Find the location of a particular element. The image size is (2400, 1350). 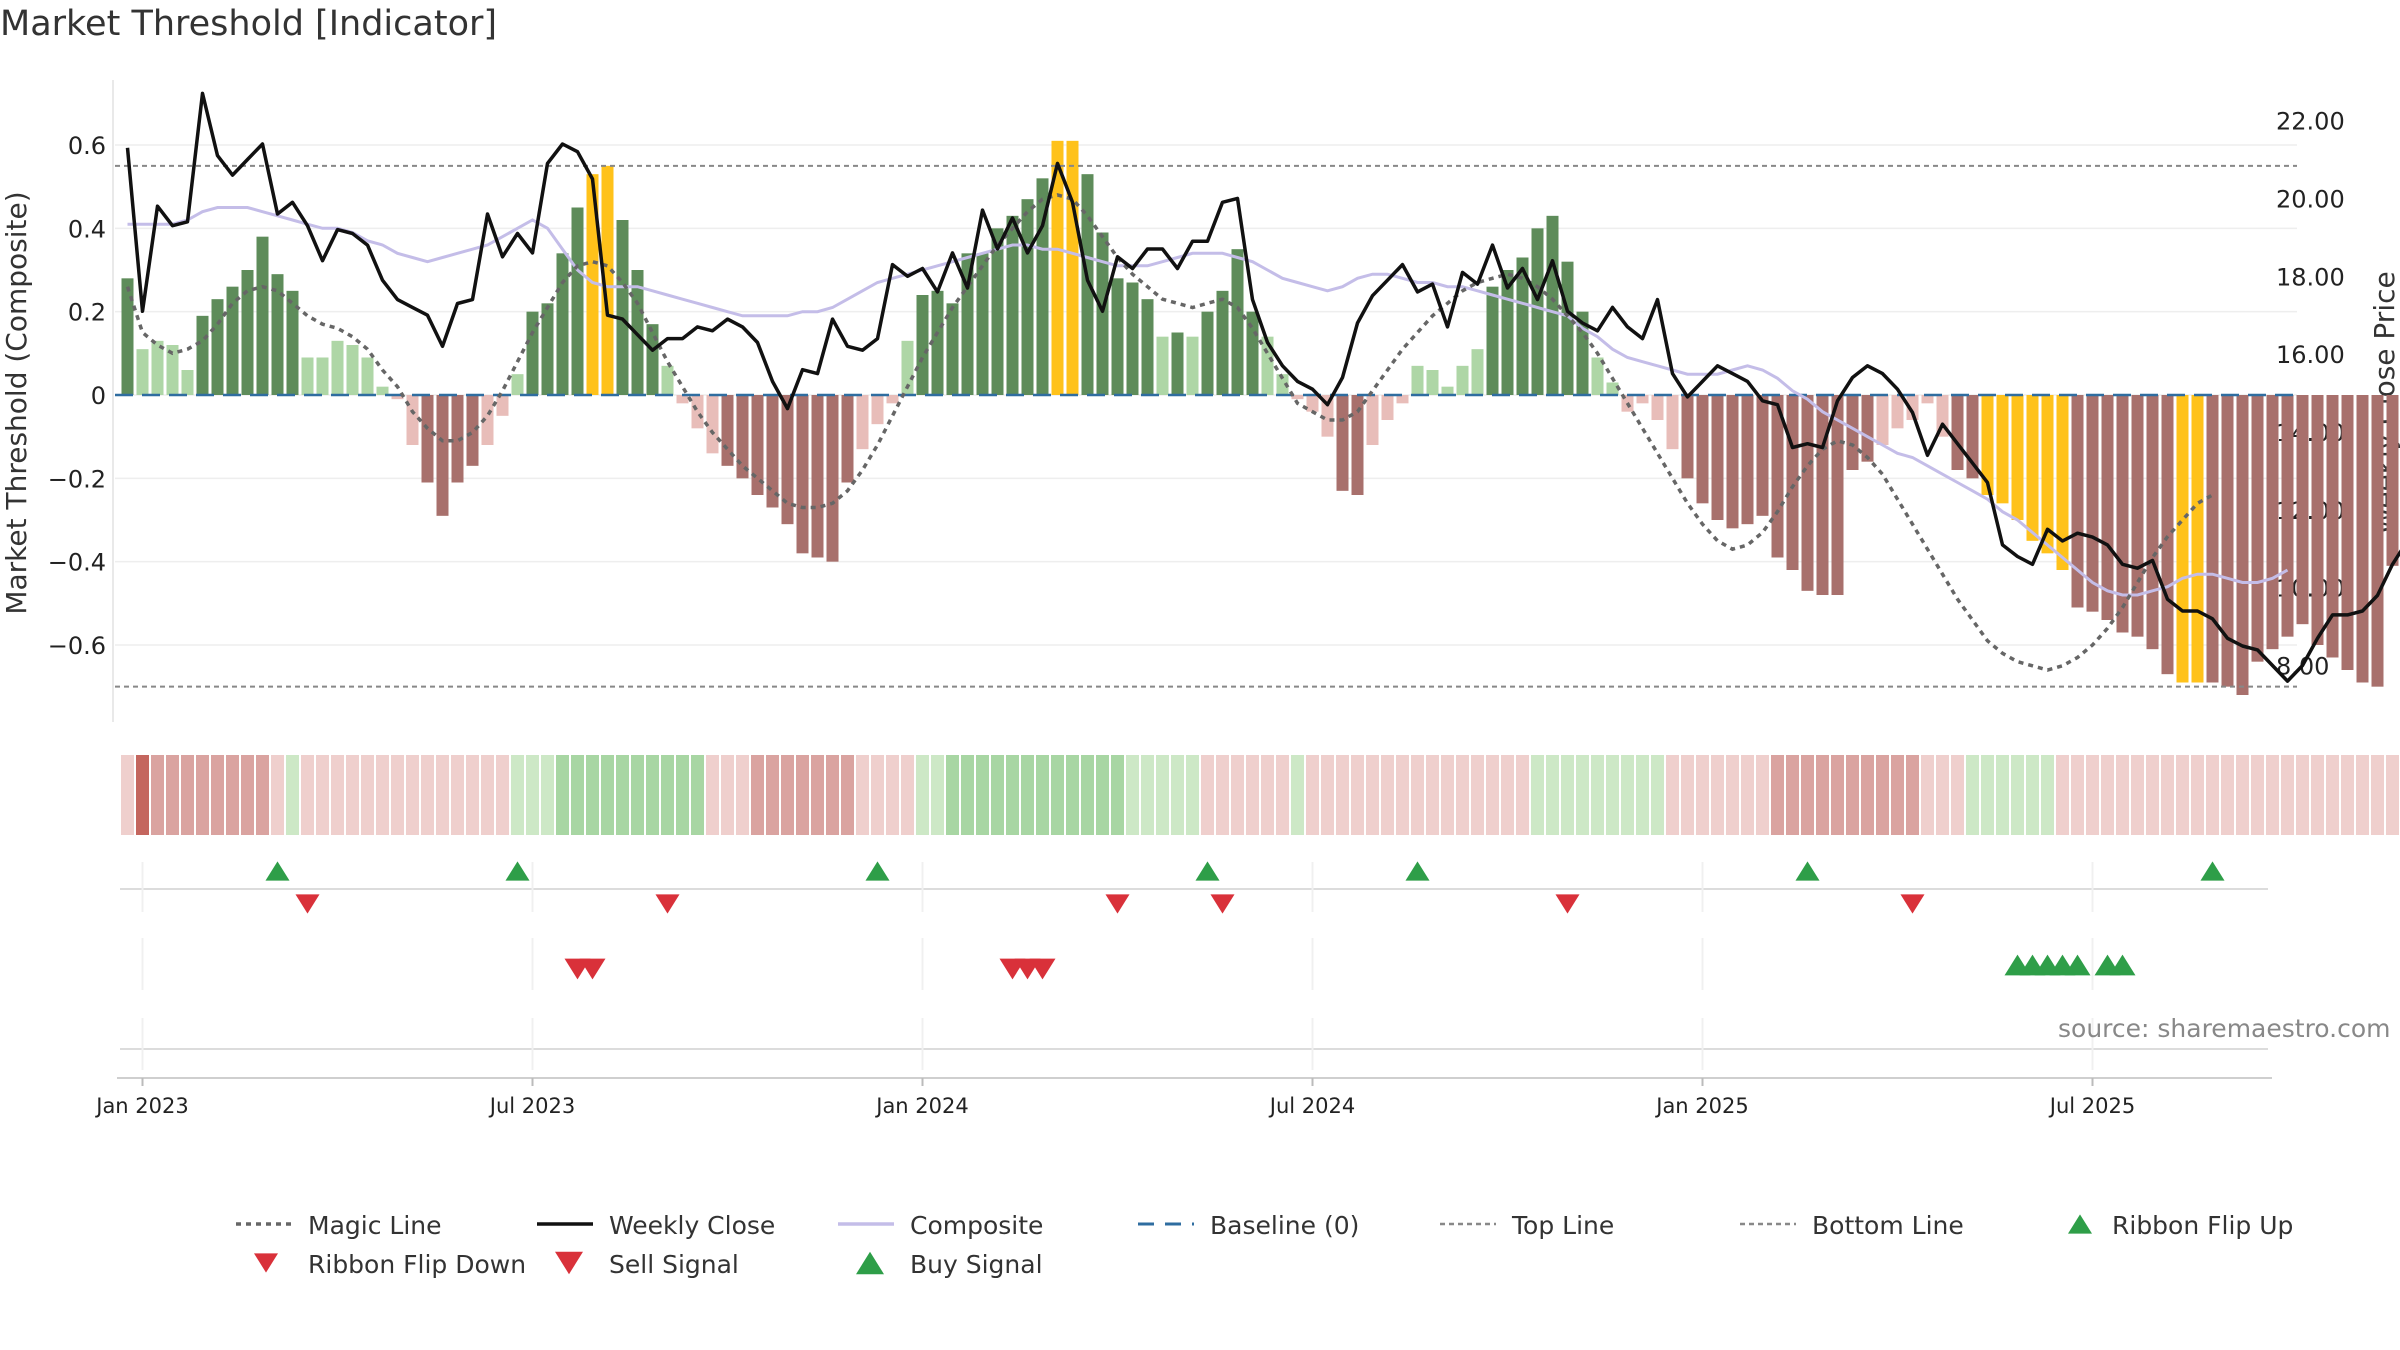

x-tick-label: Jul 2024 is located at coordinates (1311, 1106).